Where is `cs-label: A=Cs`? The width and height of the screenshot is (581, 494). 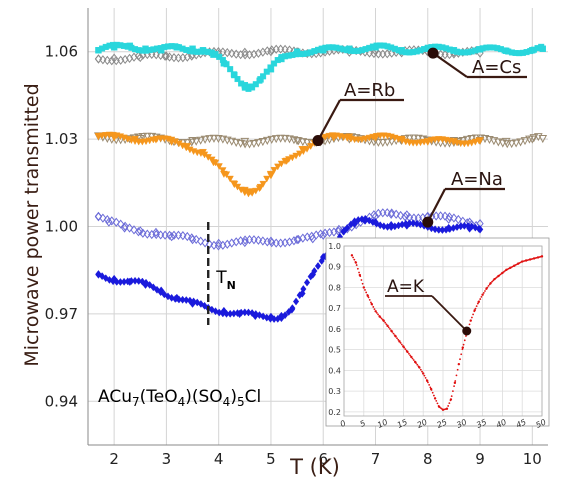
cs-label: A=Cs is located at coordinates (496, 67).